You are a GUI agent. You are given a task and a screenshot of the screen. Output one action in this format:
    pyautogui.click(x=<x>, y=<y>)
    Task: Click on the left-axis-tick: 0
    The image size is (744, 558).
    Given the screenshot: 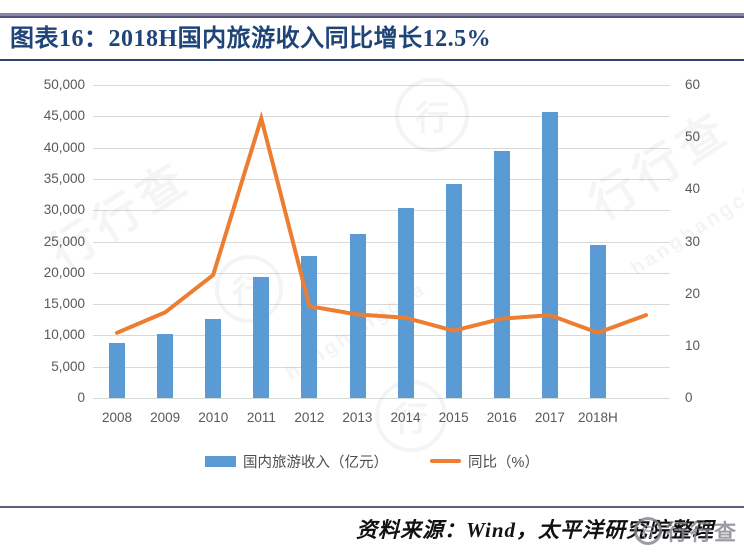 What is the action you would take?
    pyautogui.click(x=81, y=397)
    